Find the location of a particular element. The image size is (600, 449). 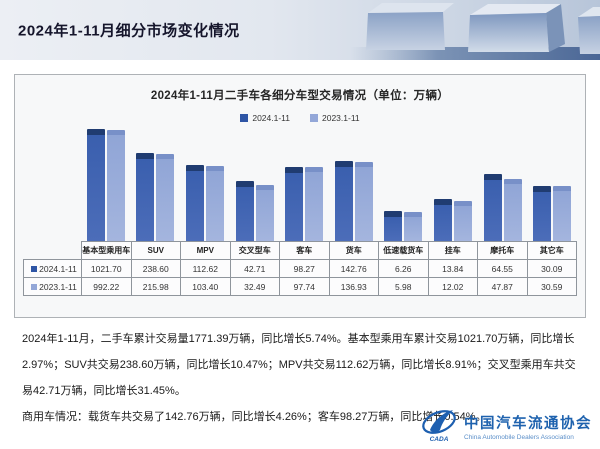

bar-2024.1-11-其它车 is located at coordinates (542, 213).